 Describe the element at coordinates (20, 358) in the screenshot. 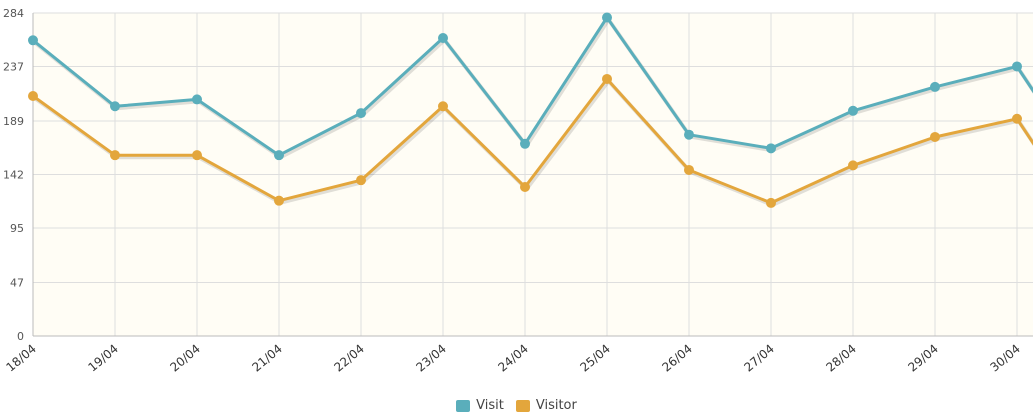

I see `x-tick-label: 18/04` at that location.